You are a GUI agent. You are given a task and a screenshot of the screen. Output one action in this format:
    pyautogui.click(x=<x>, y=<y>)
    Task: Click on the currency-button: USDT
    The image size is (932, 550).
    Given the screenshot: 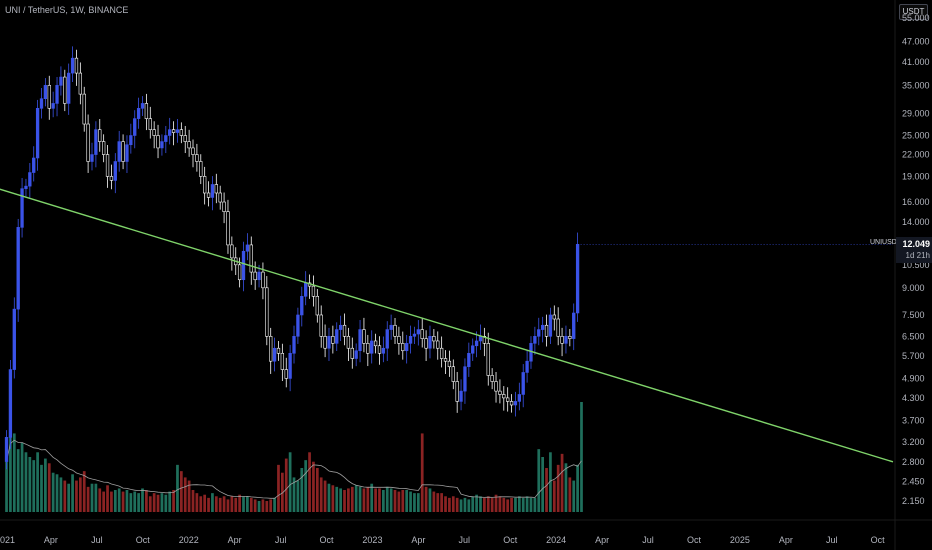 What is the action you would take?
    pyautogui.click(x=913, y=12)
    